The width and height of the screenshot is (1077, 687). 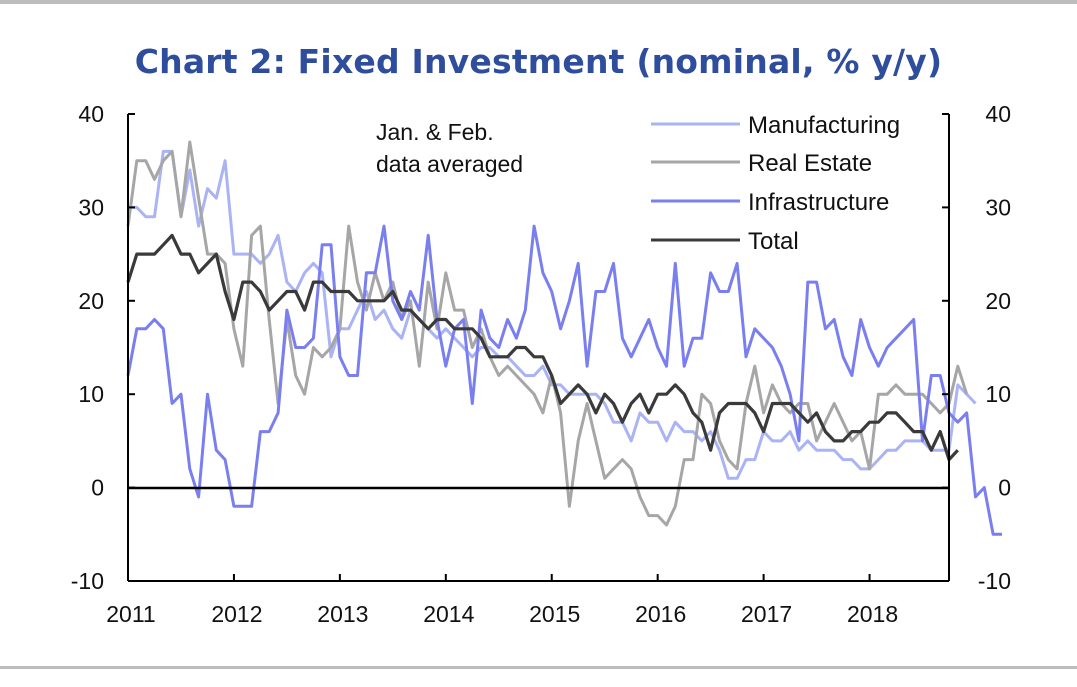 I want to click on x-ticks: 2011 2012 2013 2014 2015 2016 2017 2018, so click(x=502, y=600).